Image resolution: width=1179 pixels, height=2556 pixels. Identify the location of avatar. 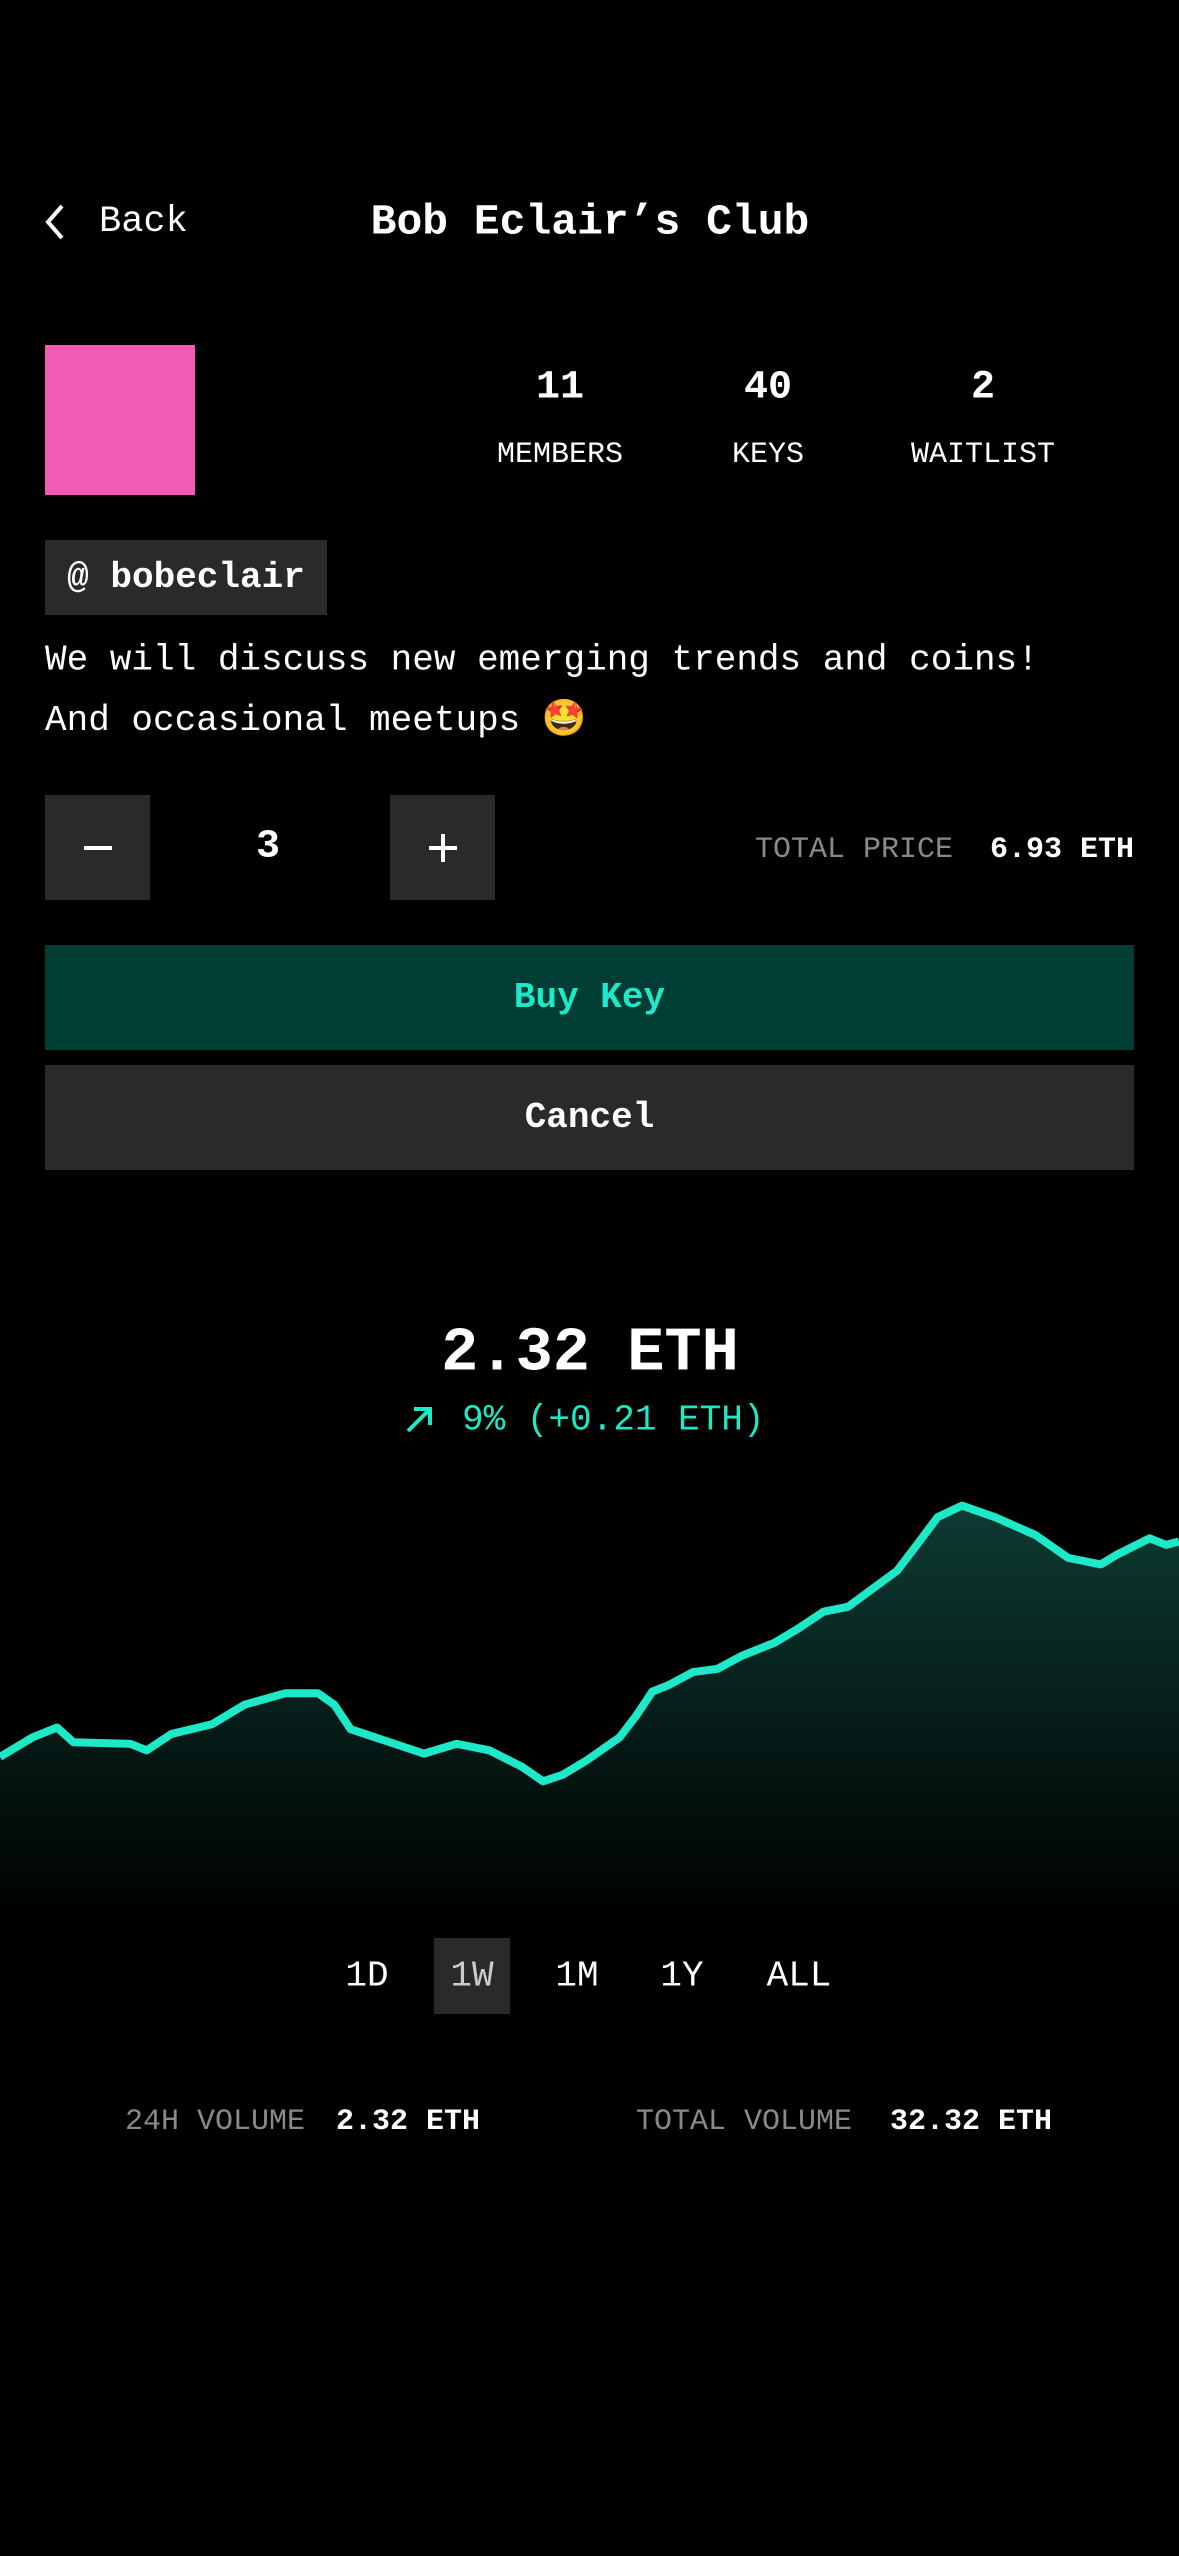
(120, 420).